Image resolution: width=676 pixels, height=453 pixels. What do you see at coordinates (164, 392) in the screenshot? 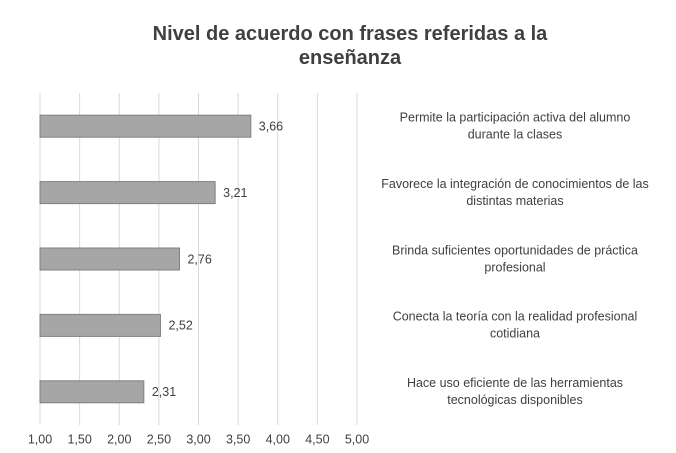
I see `data-label: 2,31` at bounding box center [164, 392].